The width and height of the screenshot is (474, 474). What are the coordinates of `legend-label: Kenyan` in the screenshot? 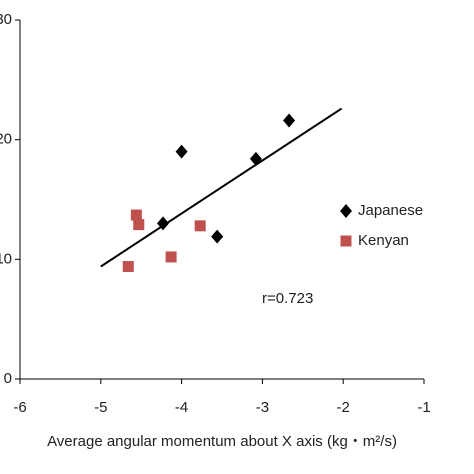 It's located at (383, 240).